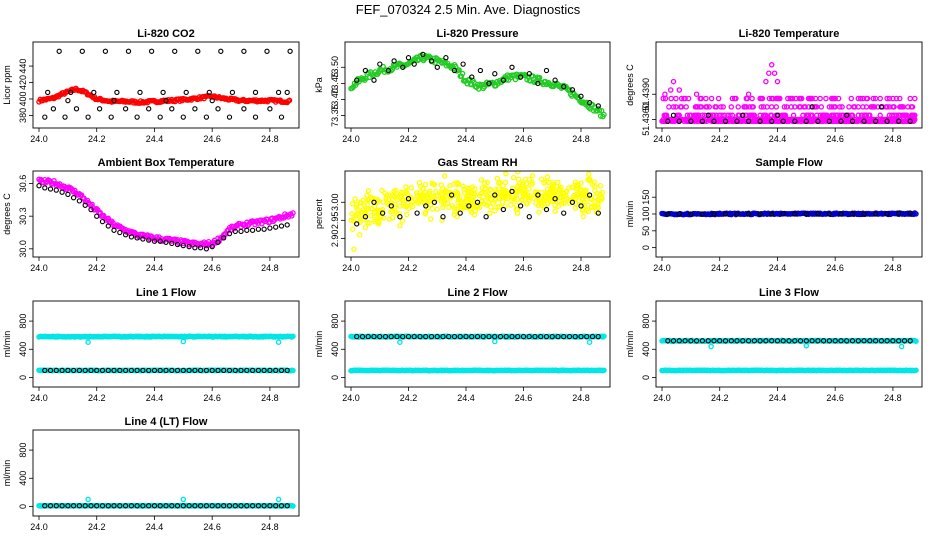 Image resolution: width=936 pixels, height=540 pixels. What do you see at coordinates (97, 398) in the screenshot?
I see `x-tick-label: 24.2` at bounding box center [97, 398].